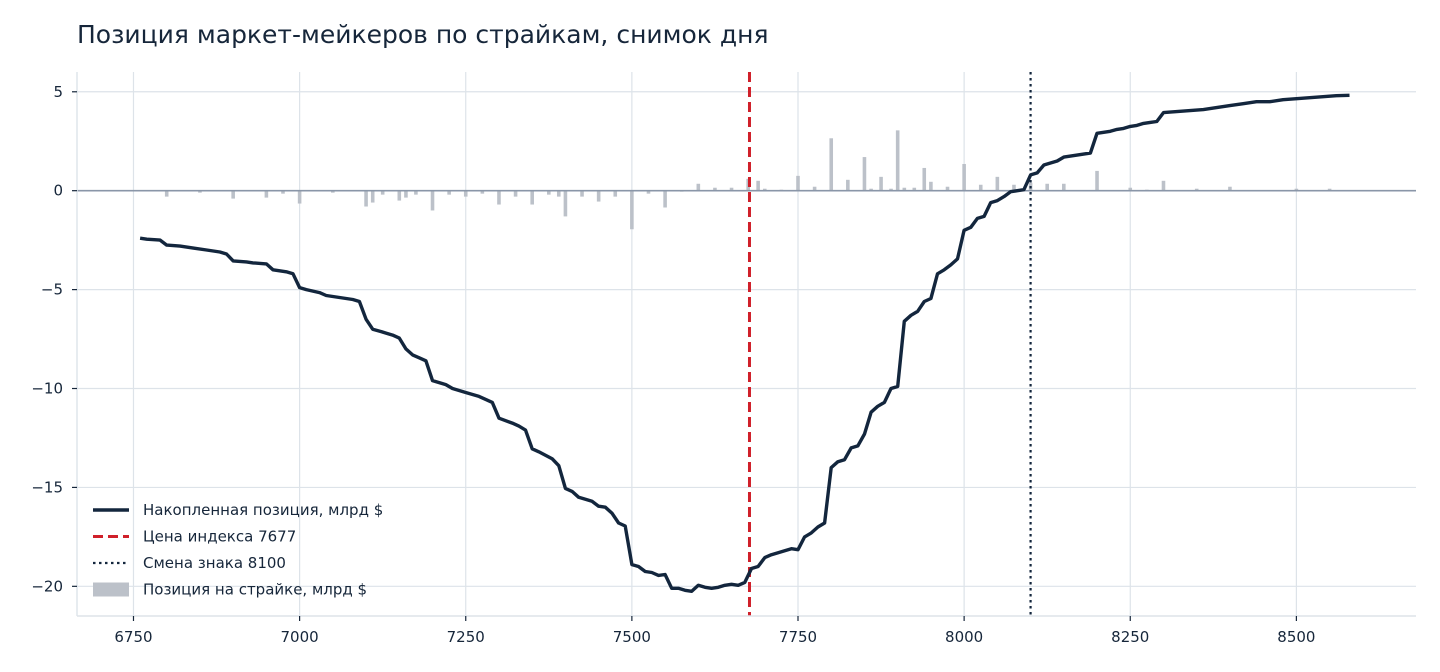  I want to click on x-tick-label: 6750, so click(133, 637).